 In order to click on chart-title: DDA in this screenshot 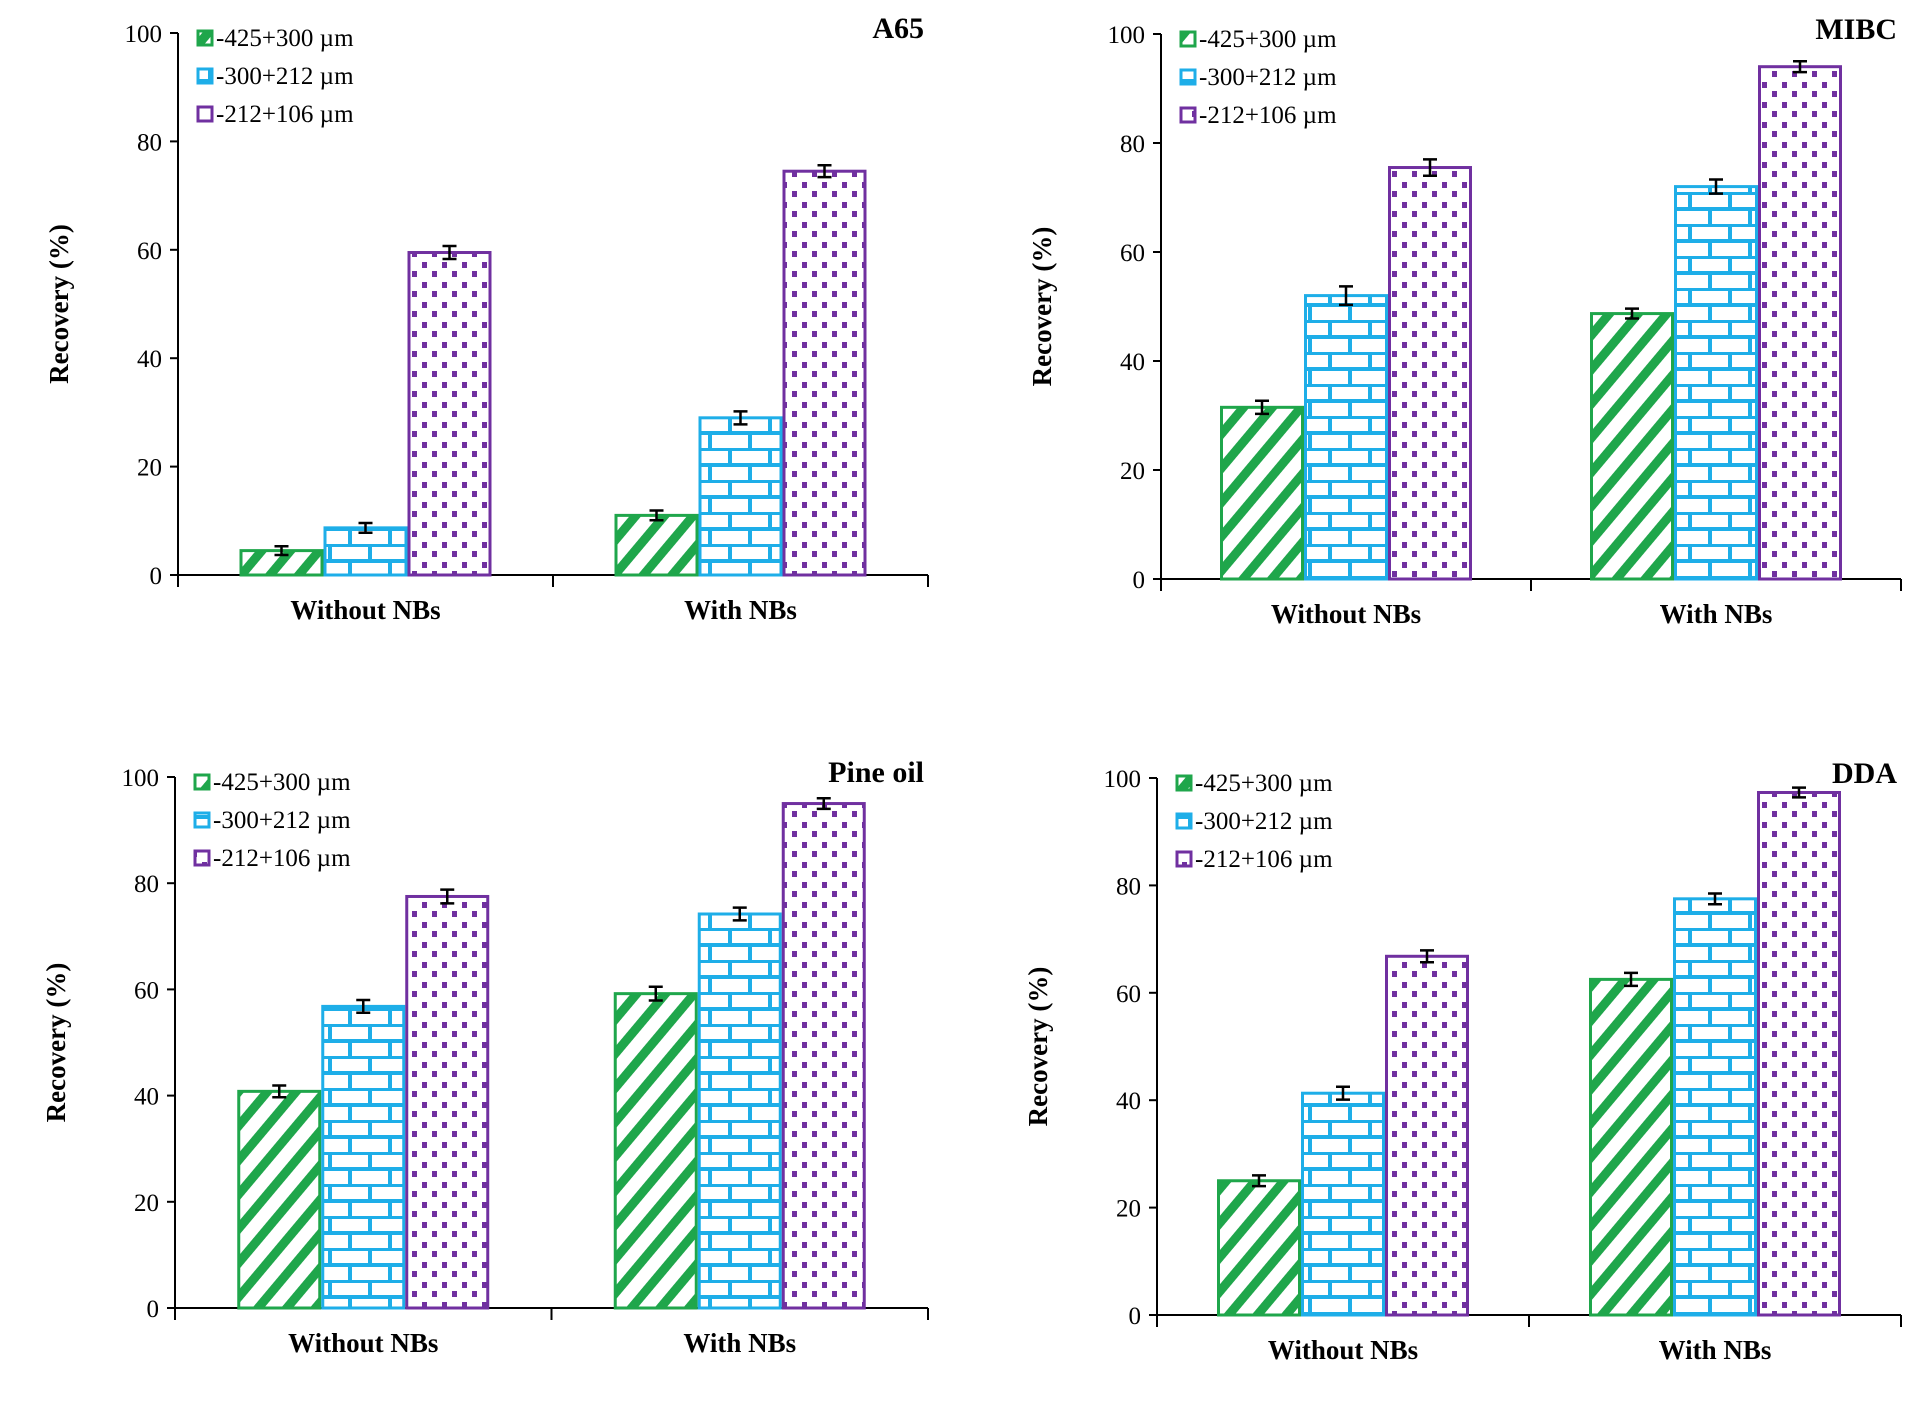, I will do `click(1864, 773)`.